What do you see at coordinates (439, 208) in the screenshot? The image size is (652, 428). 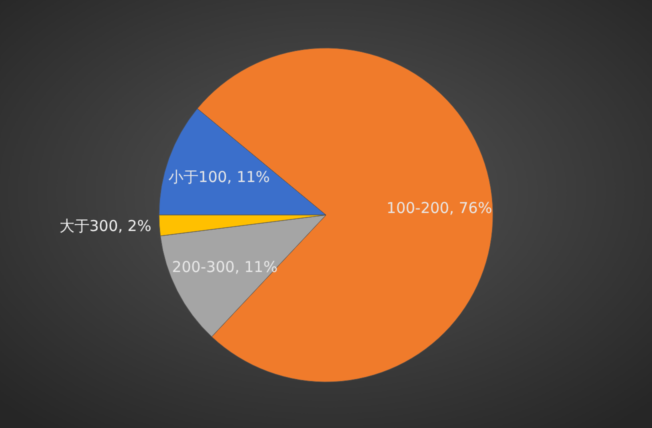 I see `slice-label: 100-200, 76%` at bounding box center [439, 208].